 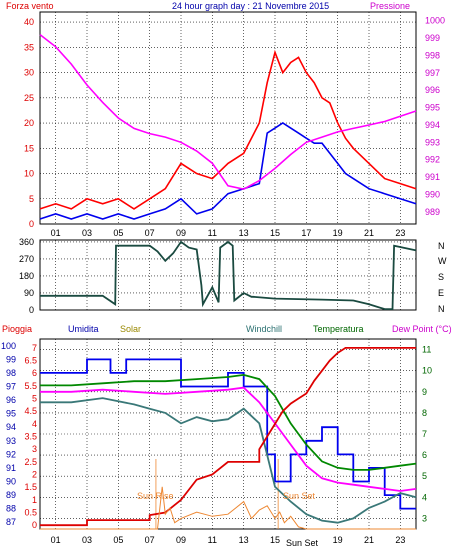 What do you see at coordinates (150, 233) in the screenshot?
I see `panel1-x-tick: 07` at bounding box center [150, 233].